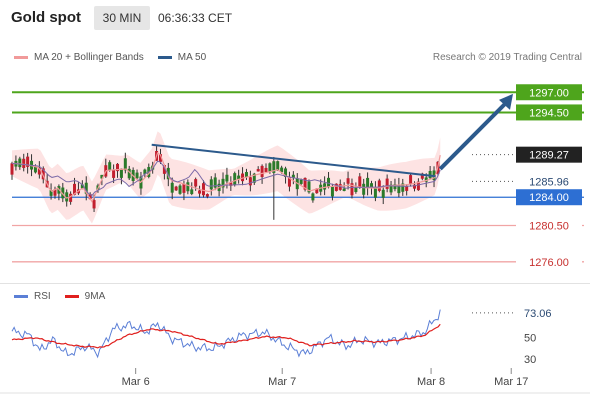  Describe the element at coordinates (431, 382) in the screenshot. I see `x-tick-Mar-8: Mar 8` at that location.